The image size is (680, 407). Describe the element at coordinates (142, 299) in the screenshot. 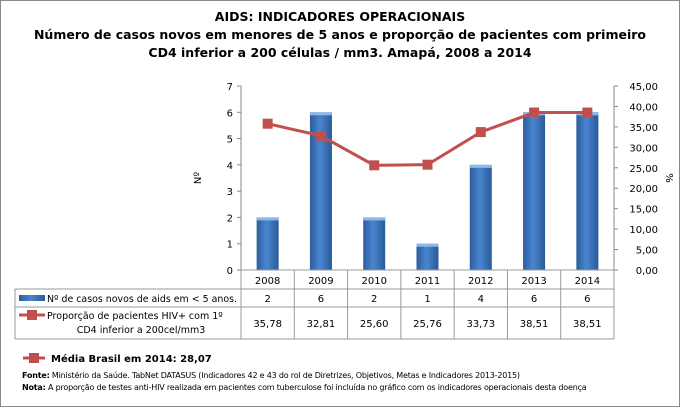

I see `bar-legend-label: Nº de casos novos de aids em < 5 anos.` at that location.